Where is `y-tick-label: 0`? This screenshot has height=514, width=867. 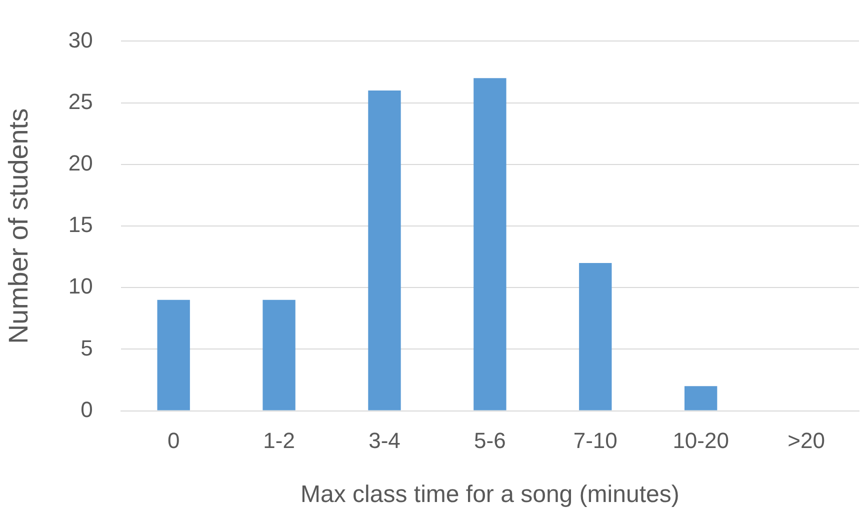 y-tick-label: 0 is located at coordinates (86, 409).